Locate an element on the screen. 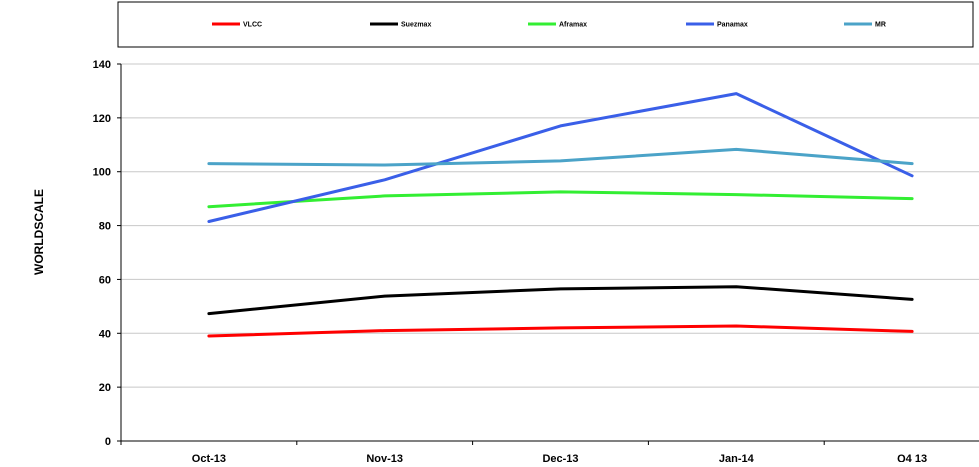  y-tick-label: 120 is located at coordinates (102, 119).